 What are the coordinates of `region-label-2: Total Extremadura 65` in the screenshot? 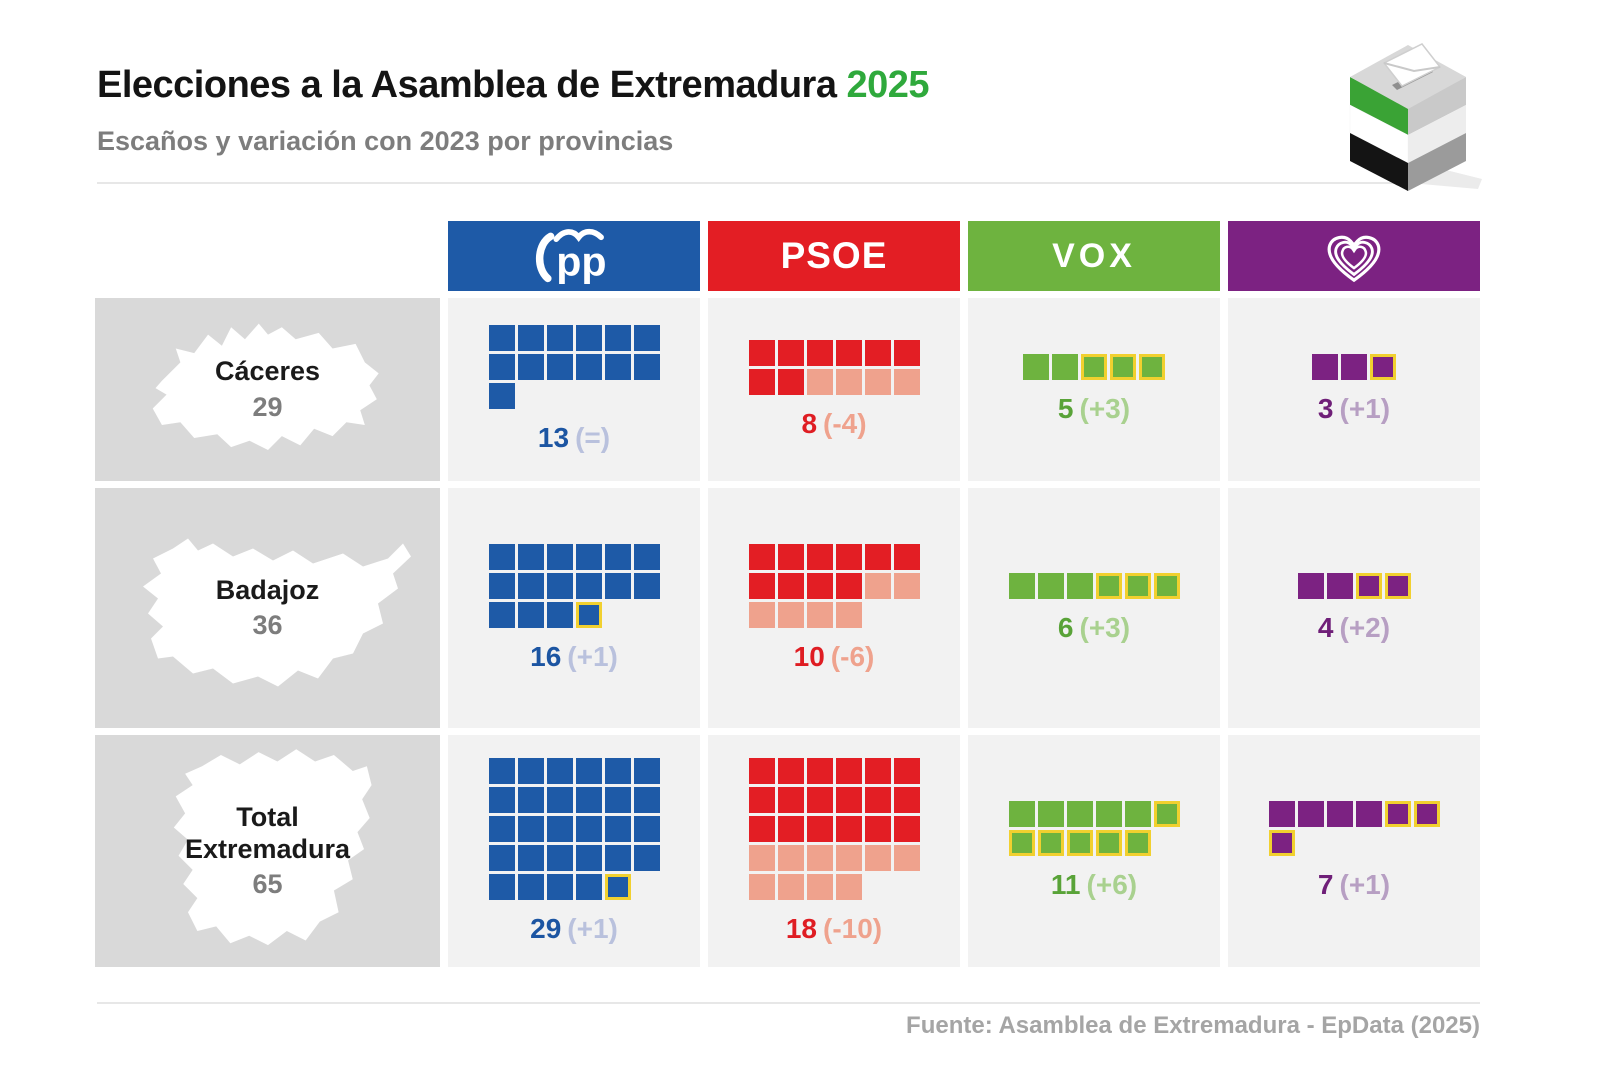 It's located at (267, 851).